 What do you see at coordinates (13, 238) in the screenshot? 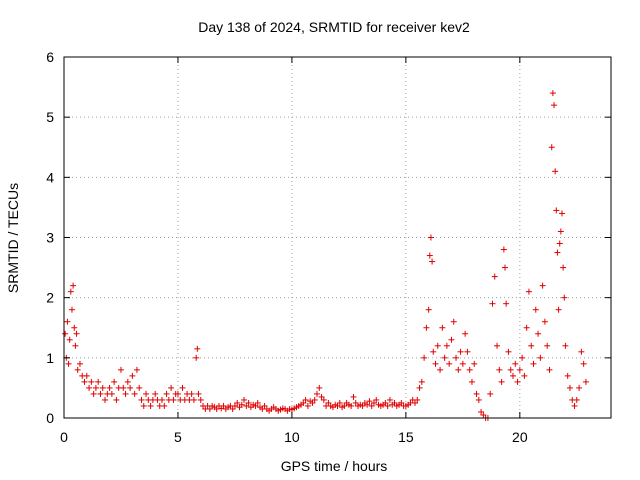
I see `y-axis-label: SRMTID / TECUs` at bounding box center [13, 238].